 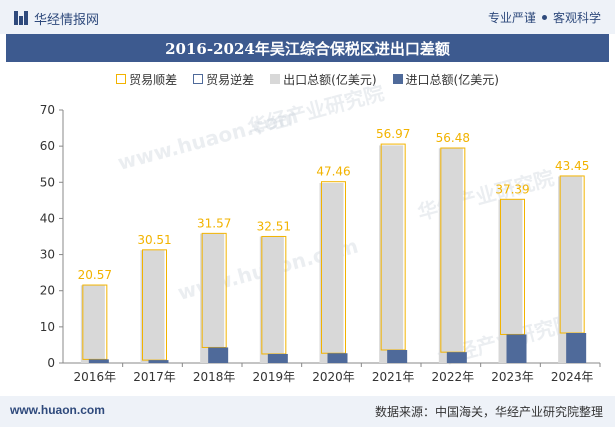 What do you see at coordinates (572, 254) in the screenshot?
I see `surplus-bar` at bounding box center [572, 254].